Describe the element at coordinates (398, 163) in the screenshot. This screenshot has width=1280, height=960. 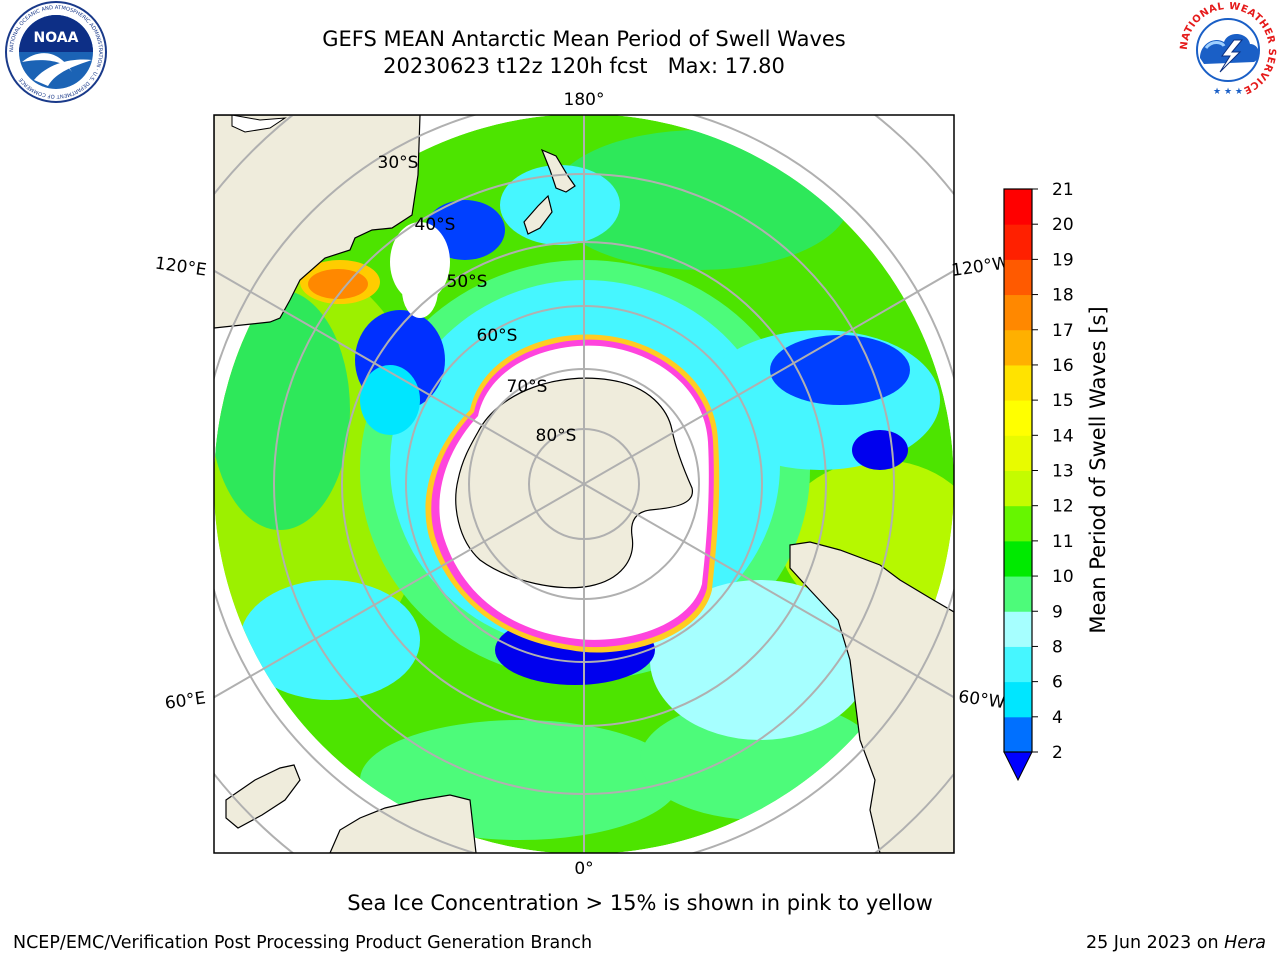
I see `lat-label-30s: 30°S` at that location.